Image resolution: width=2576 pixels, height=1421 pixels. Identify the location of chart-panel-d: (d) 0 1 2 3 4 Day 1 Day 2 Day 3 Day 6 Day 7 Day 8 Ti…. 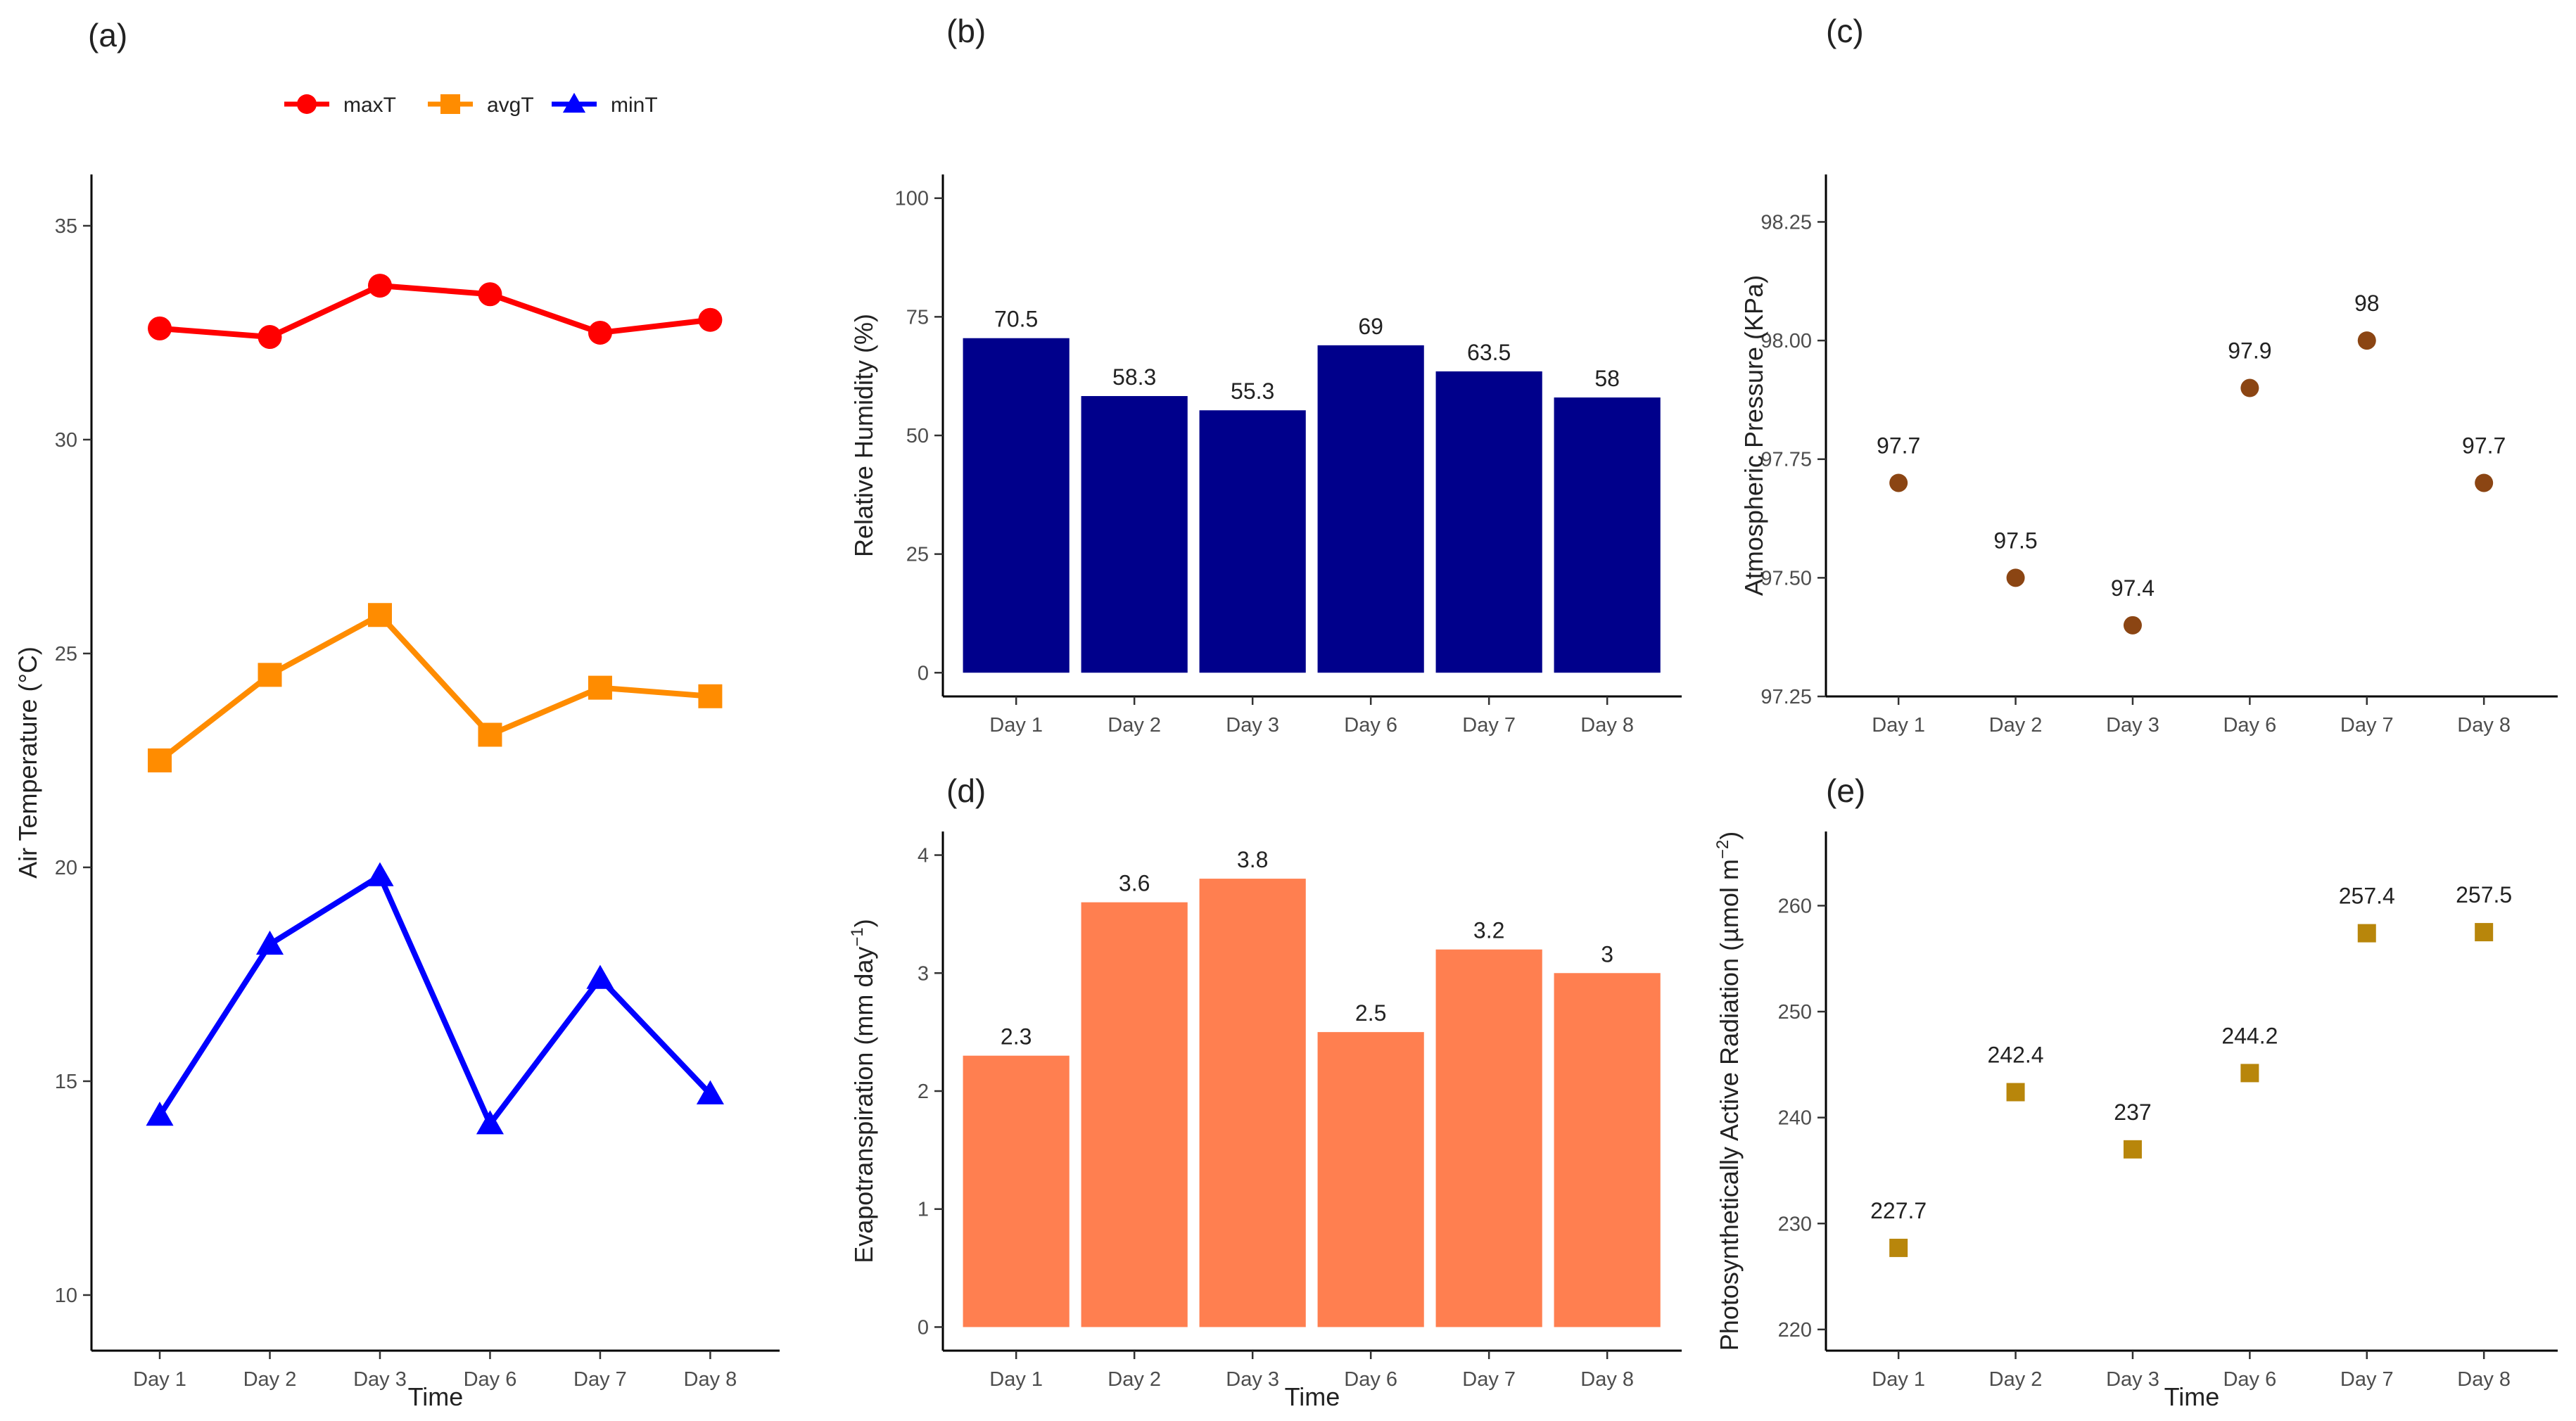
(1265, 1091).